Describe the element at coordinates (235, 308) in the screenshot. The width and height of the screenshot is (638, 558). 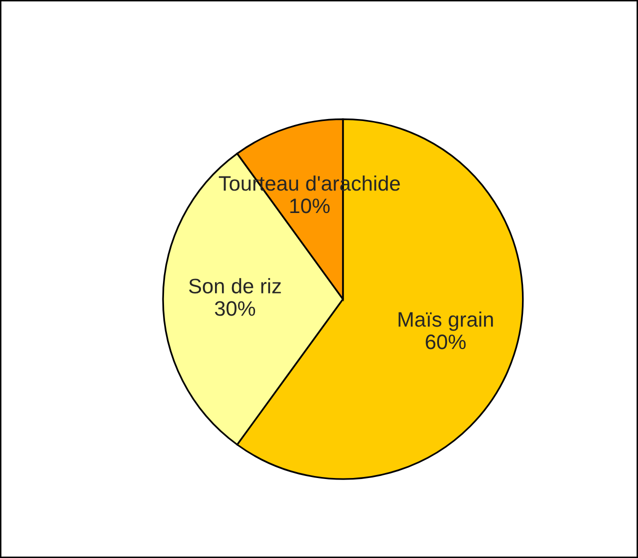
I see `data-label: 30%` at that location.